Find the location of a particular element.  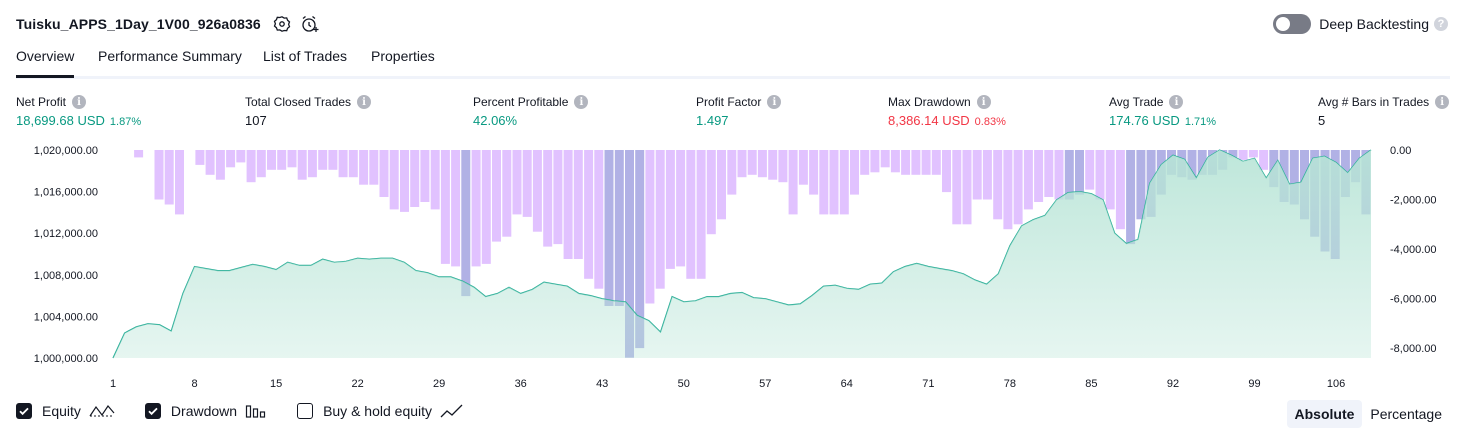

right-tick-label: -6,000.00 is located at coordinates (1413, 300).